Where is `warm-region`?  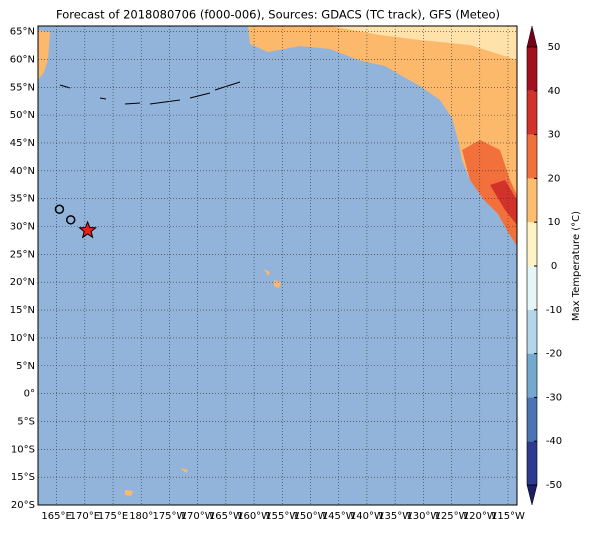 warm-region is located at coordinates (489, 193).